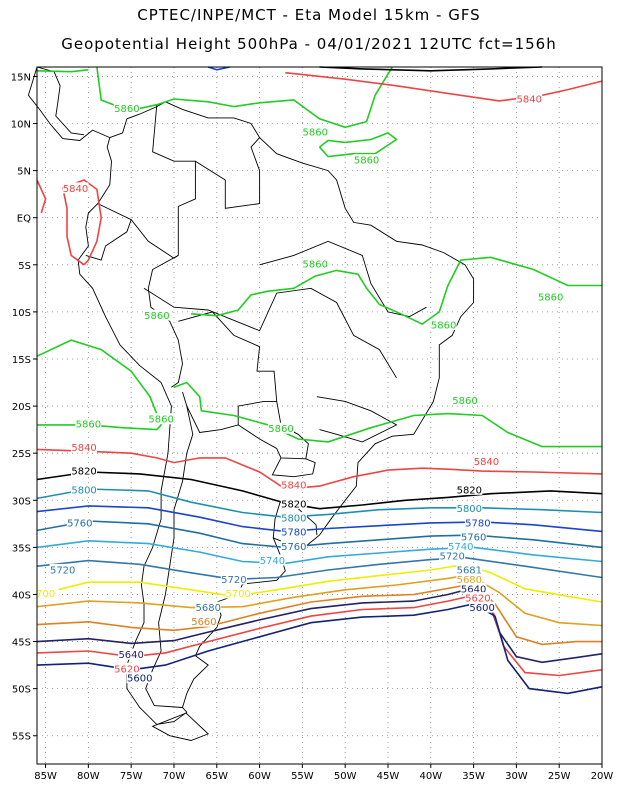 The width and height of the screenshot is (618, 800). What do you see at coordinates (293, 467) in the screenshot?
I see `border-misiones` at bounding box center [293, 467].